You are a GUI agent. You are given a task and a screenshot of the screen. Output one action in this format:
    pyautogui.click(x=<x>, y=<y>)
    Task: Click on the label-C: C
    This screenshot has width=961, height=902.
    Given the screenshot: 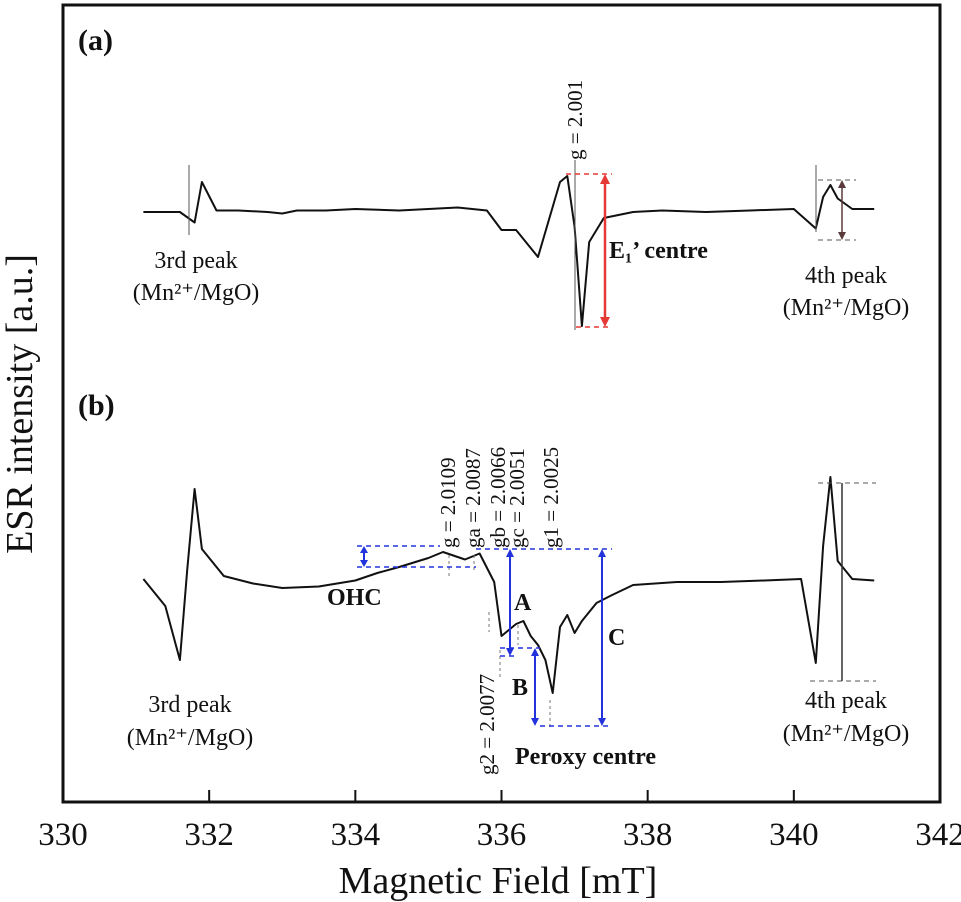 What is the action you would take?
    pyautogui.click(x=616, y=638)
    